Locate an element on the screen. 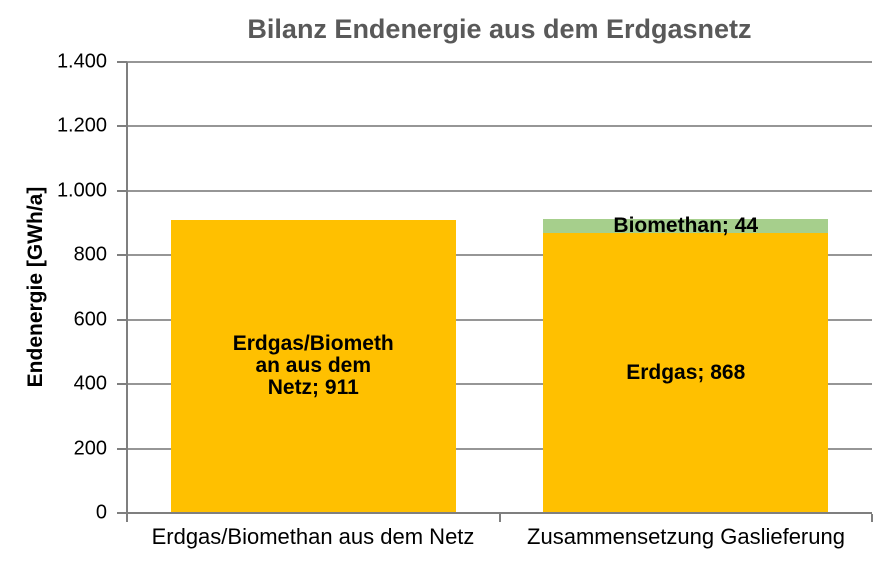  x-axis-line is located at coordinates (499, 513).